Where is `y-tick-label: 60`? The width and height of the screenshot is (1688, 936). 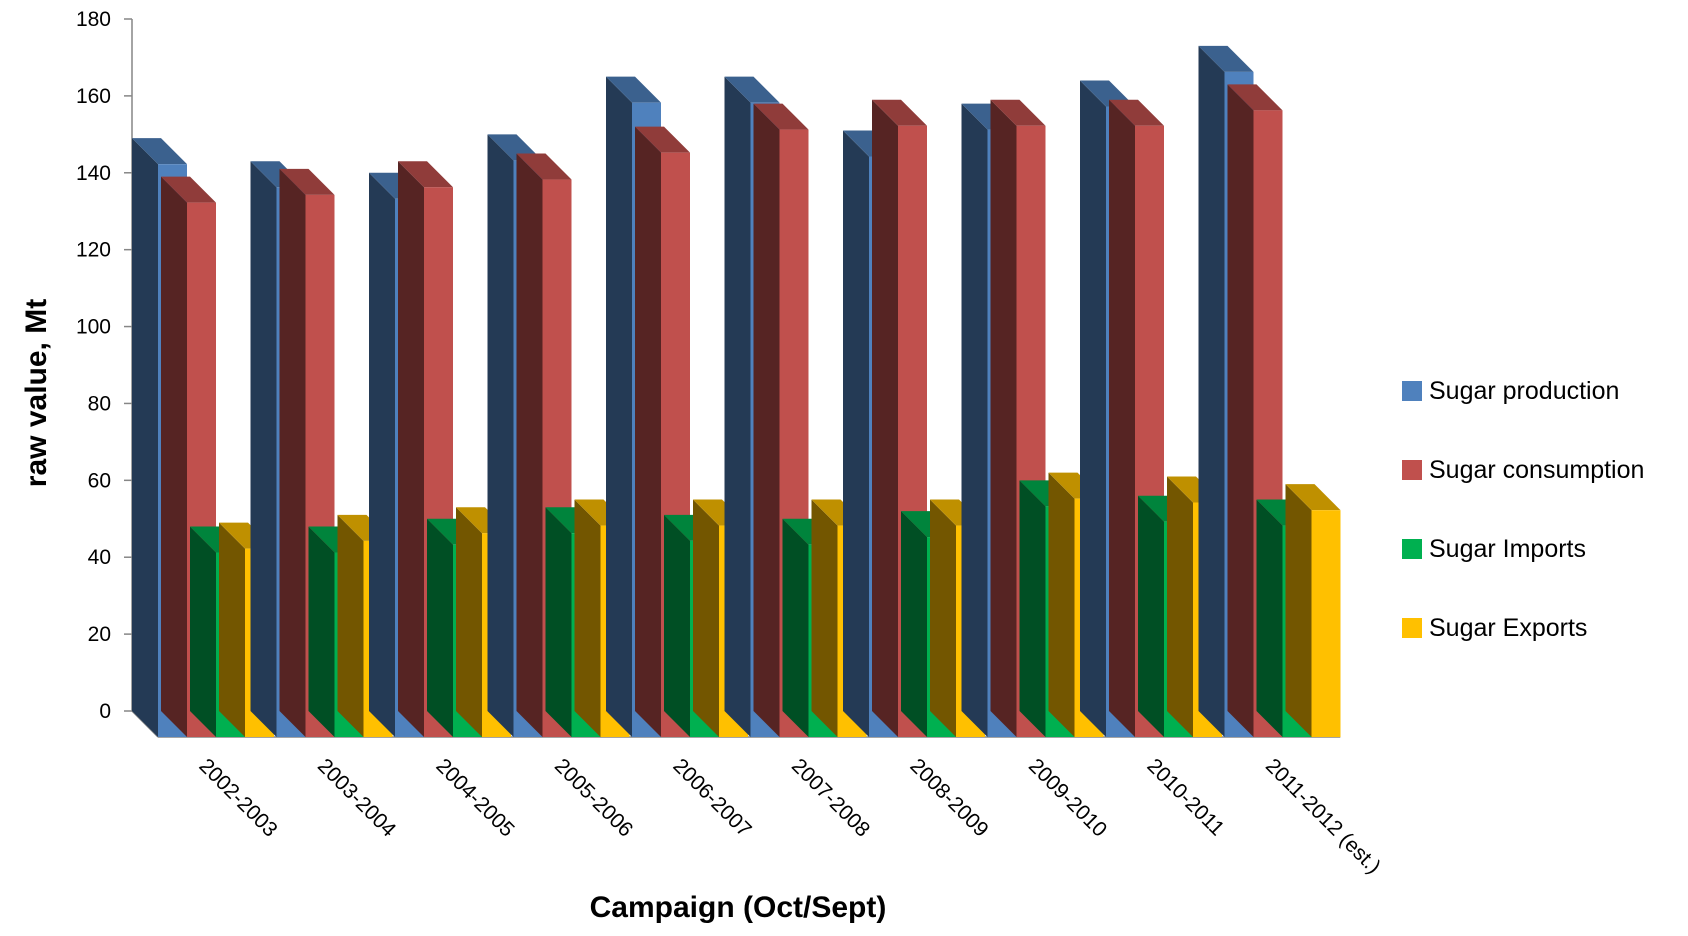
y-tick-label: 60 is located at coordinates (99, 480).